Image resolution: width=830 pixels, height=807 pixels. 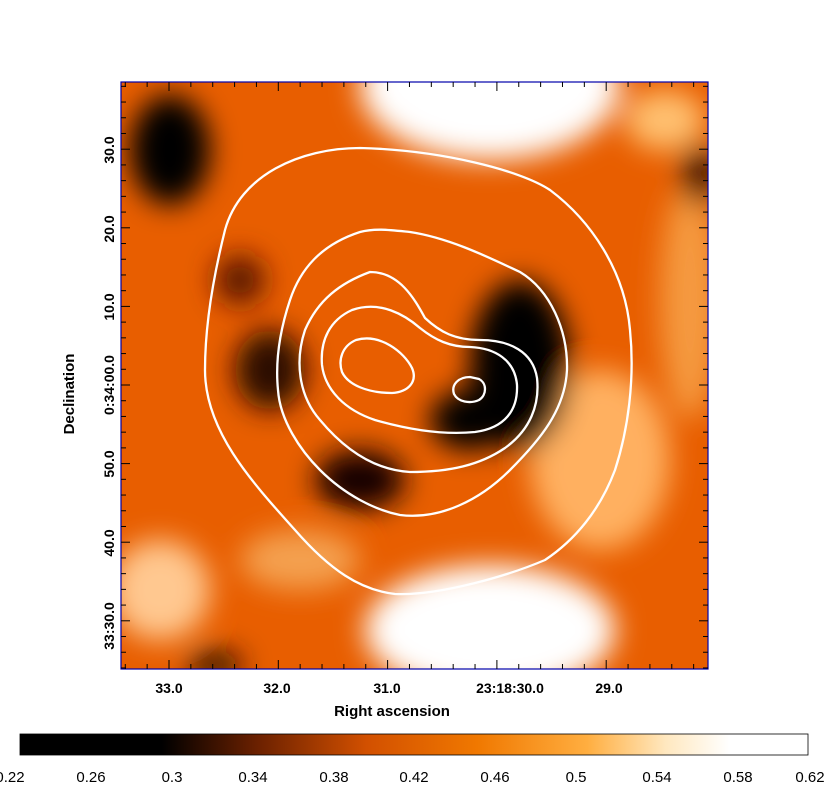 I want to click on x-tick-labels: 33.0 32.0 31.0 23:18:30.0 29.0, so click(x=388, y=688).